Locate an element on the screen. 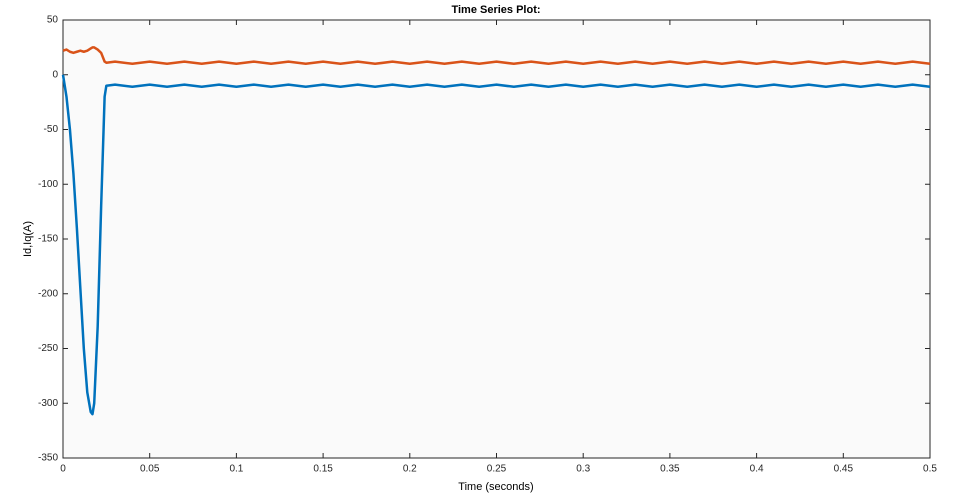 This screenshot has width=960, height=500. x-tick-label: 0.25 is located at coordinates (497, 469).